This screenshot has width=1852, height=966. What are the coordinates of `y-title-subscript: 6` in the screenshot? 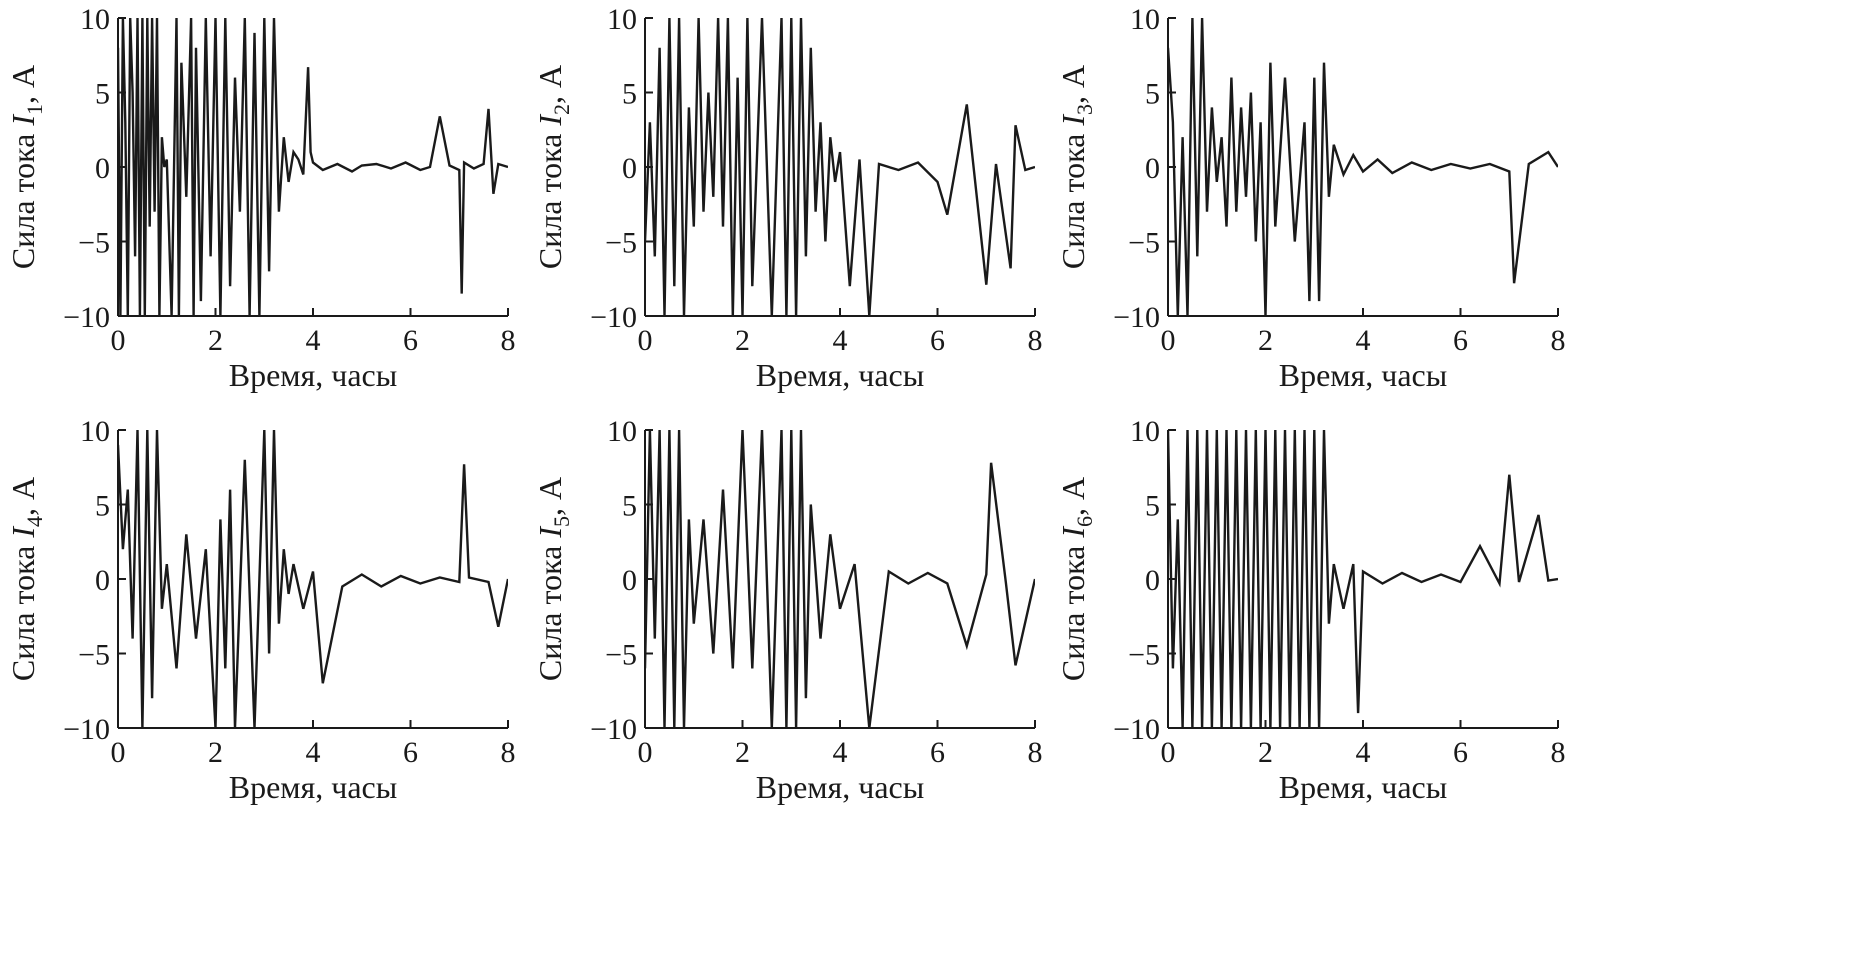 It's located at (1084, 521).